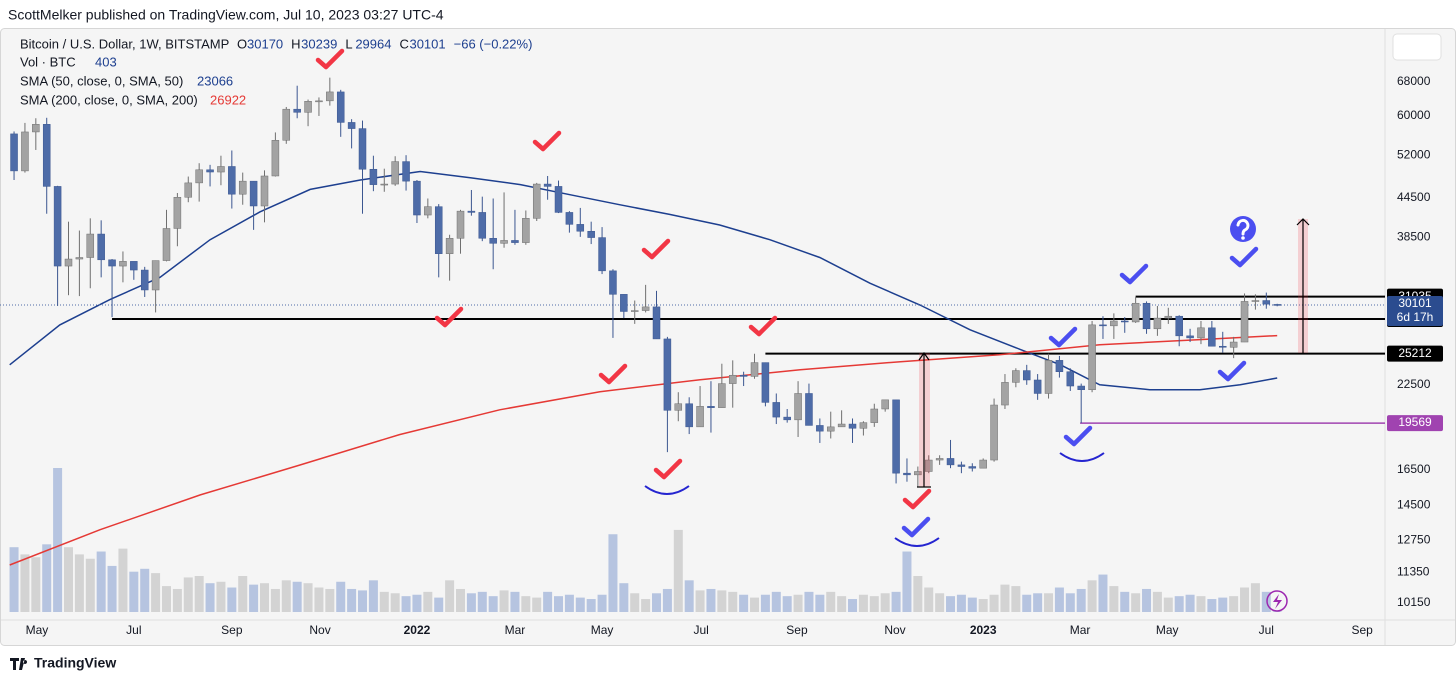 This screenshot has width=1456, height=687. What do you see at coordinates (1362, 630) in the screenshot?
I see `x-tick-label: Sep` at bounding box center [1362, 630].